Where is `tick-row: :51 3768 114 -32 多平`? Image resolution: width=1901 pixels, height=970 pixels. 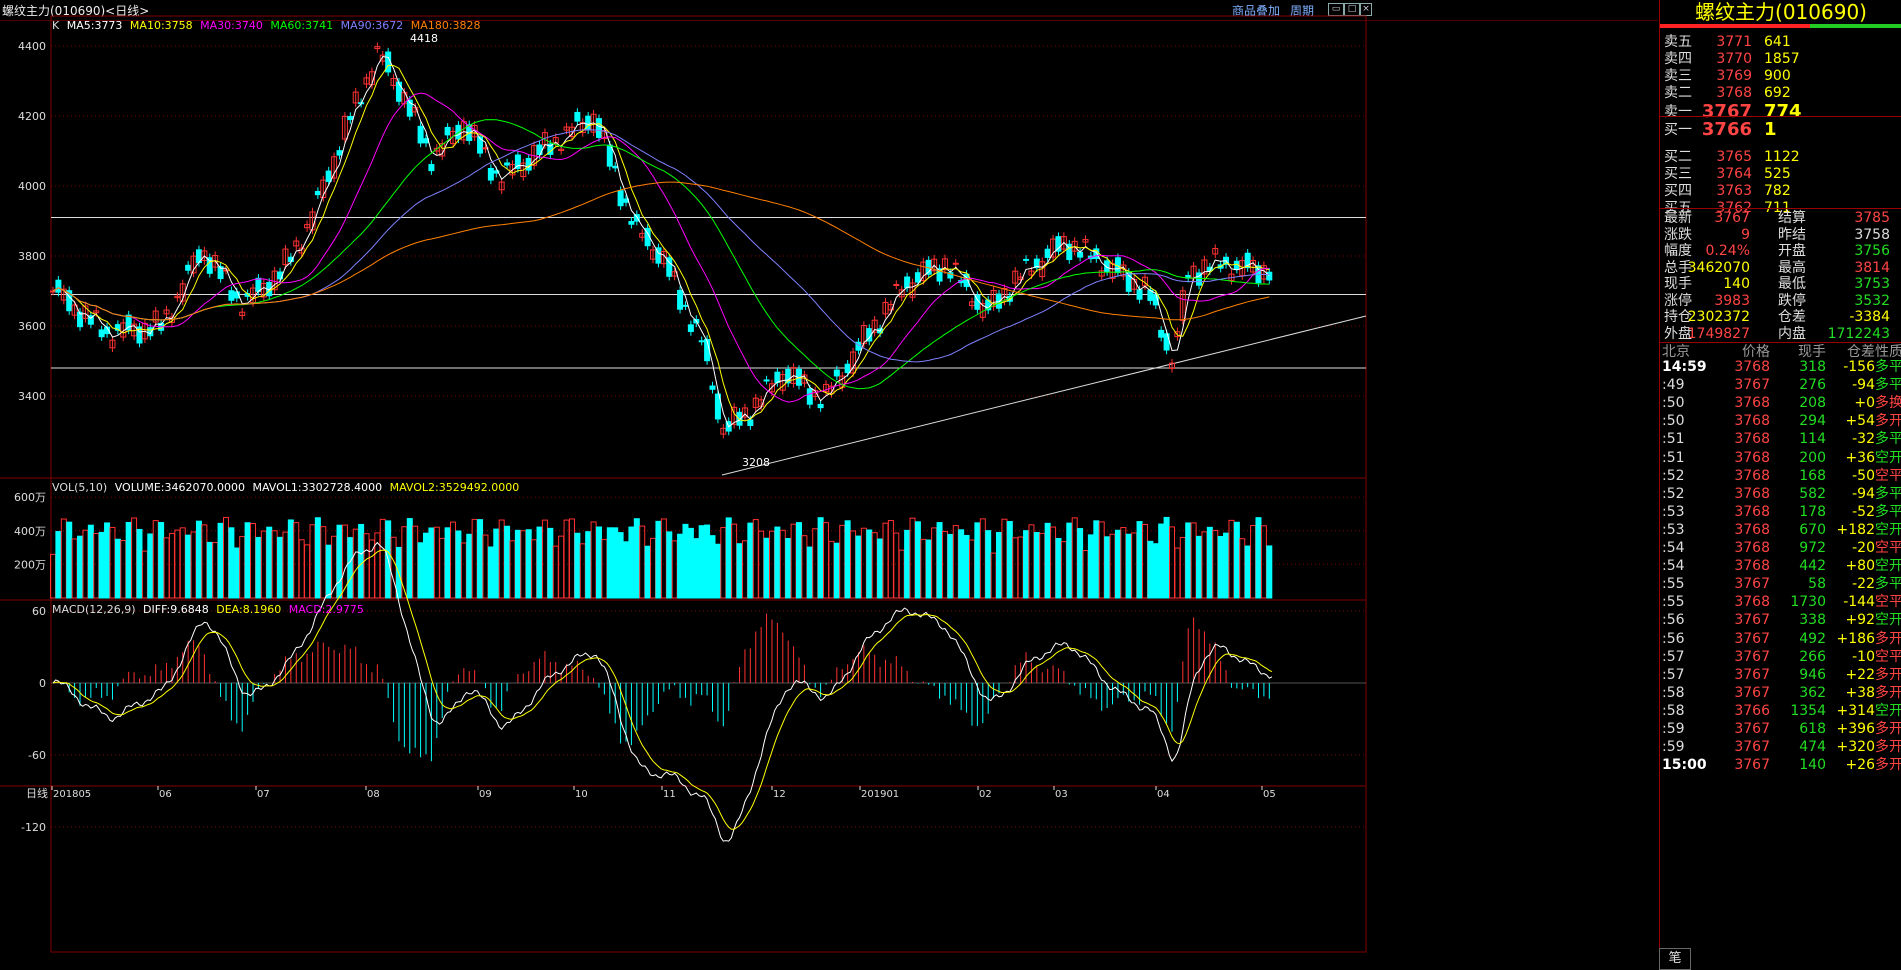 tick-row: :51 3768 114 -32 多平 is located at coordinates (1780, 439).